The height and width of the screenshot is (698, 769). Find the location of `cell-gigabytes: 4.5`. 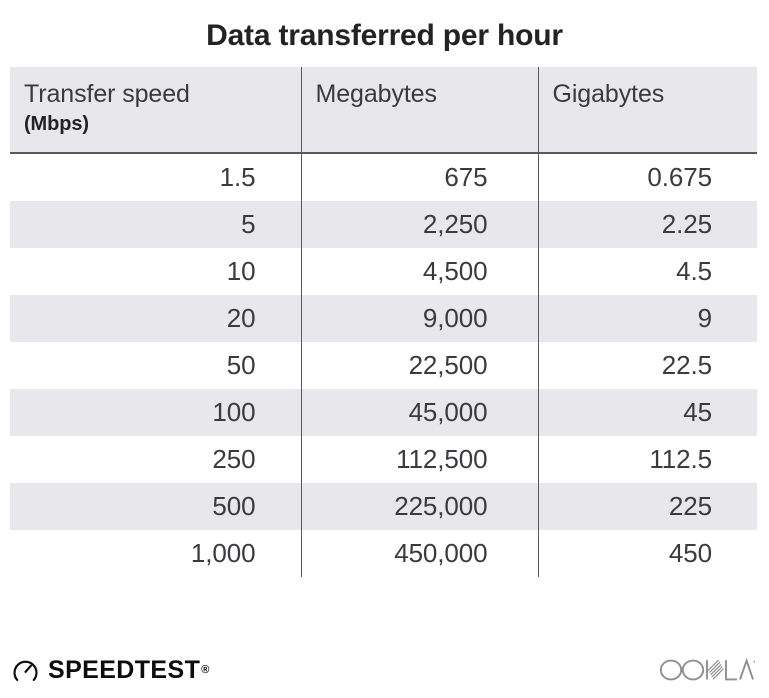

cell-gigabytes: 4.5 is located at coordinates (647, 271).